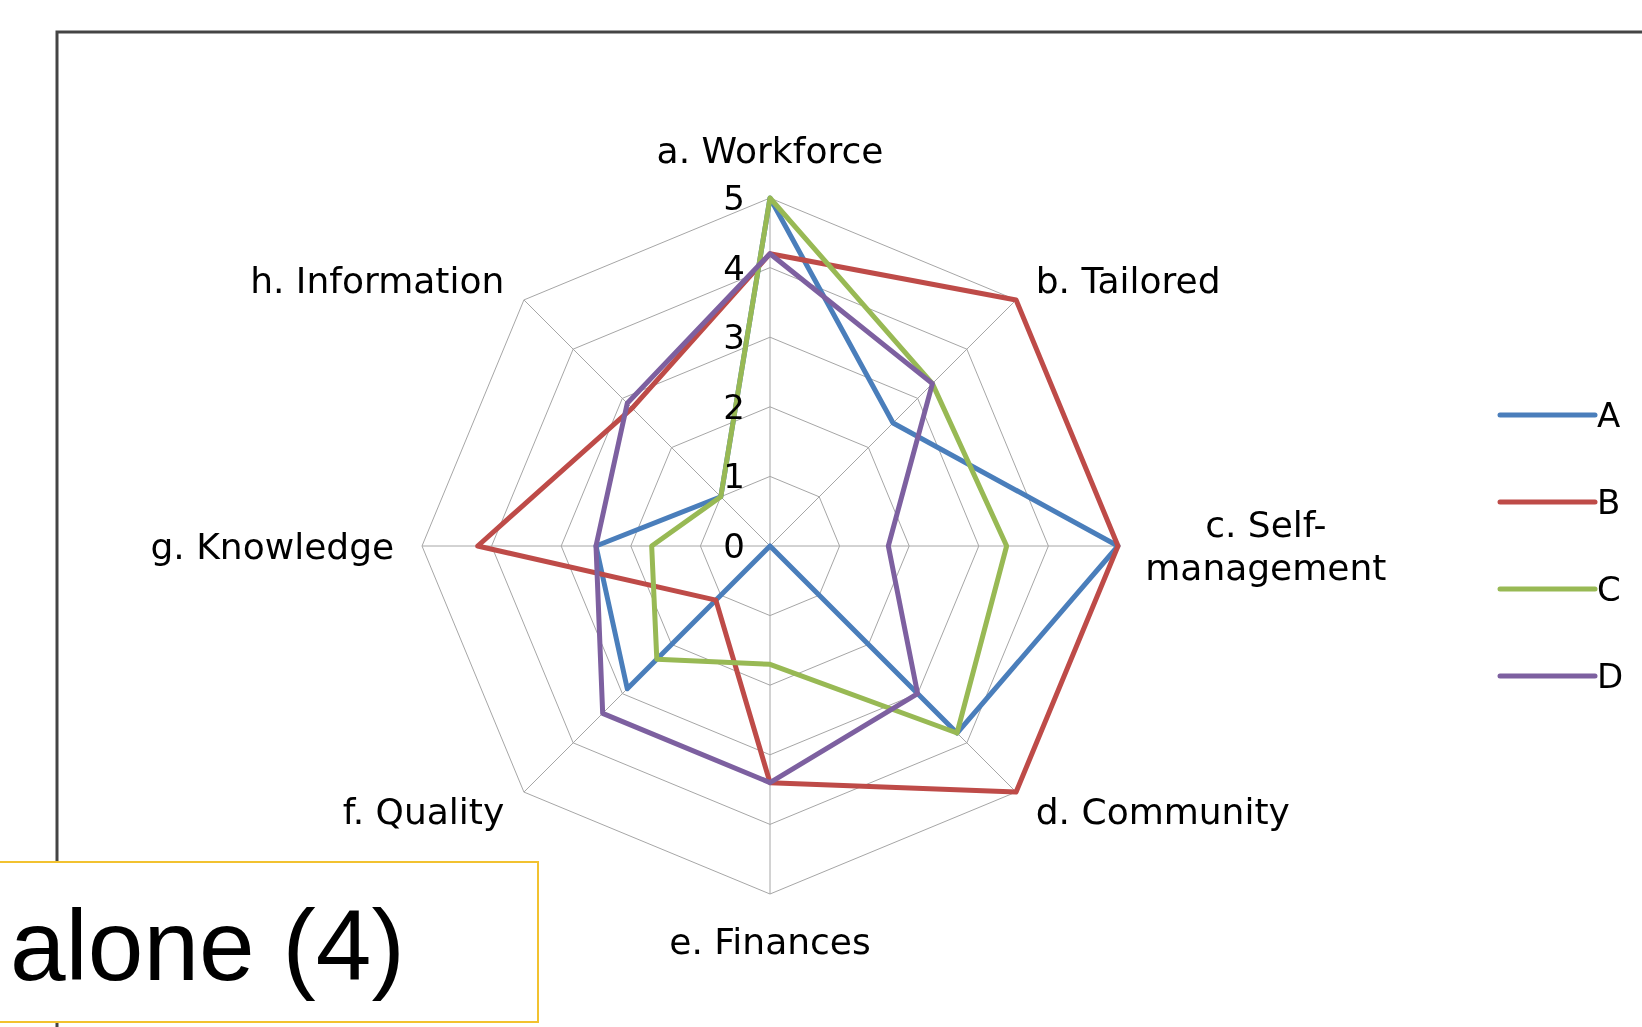  Describe the element at coordinates (1128, 280) in the screenshot. I see `spoke-label: b. Tailored` at that location.